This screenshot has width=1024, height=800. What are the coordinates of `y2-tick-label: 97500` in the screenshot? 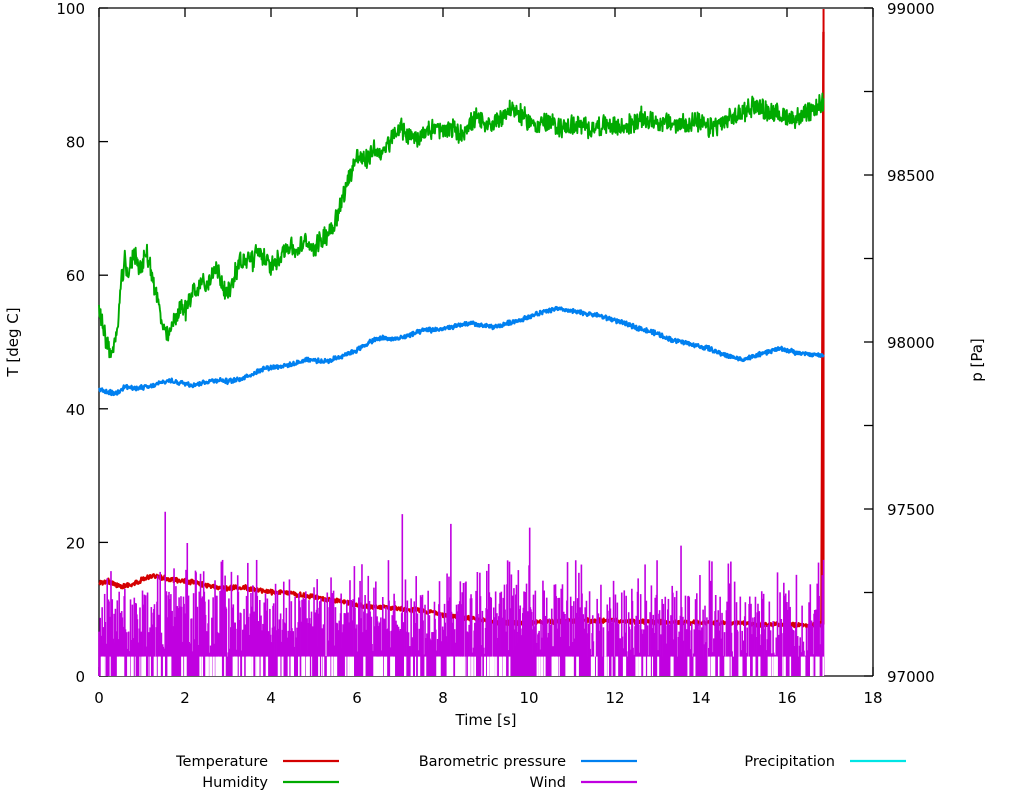 It's located at (911, 510).